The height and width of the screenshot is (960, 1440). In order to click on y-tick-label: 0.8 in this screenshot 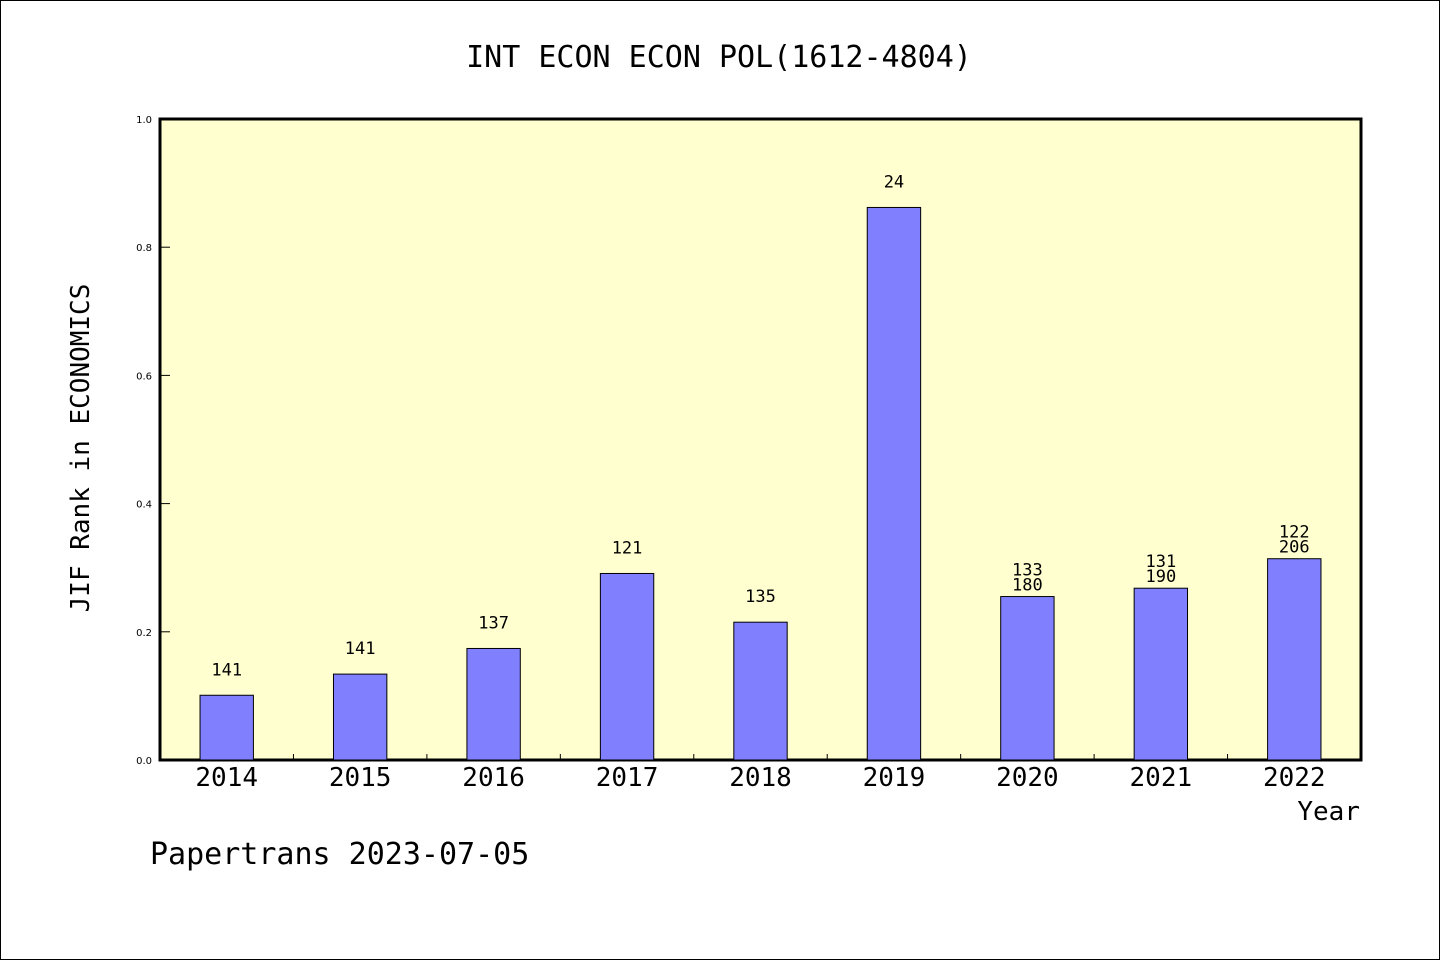, I will do `click(144, 248)`.